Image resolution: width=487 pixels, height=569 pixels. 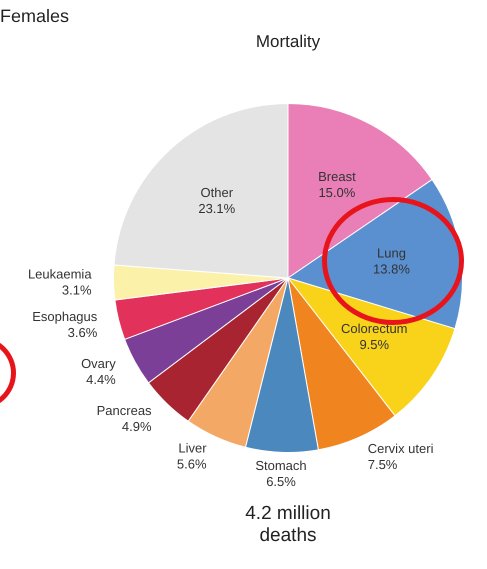 I want to click on slice-label: Stomach, so click(x=281, y=465).